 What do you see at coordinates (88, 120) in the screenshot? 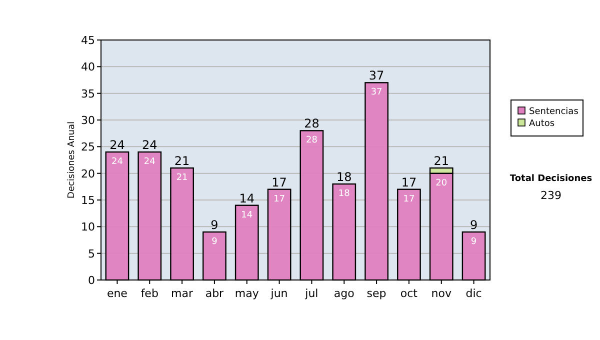
I see `y-tick-label: 30` at bounding box center [88, 120].